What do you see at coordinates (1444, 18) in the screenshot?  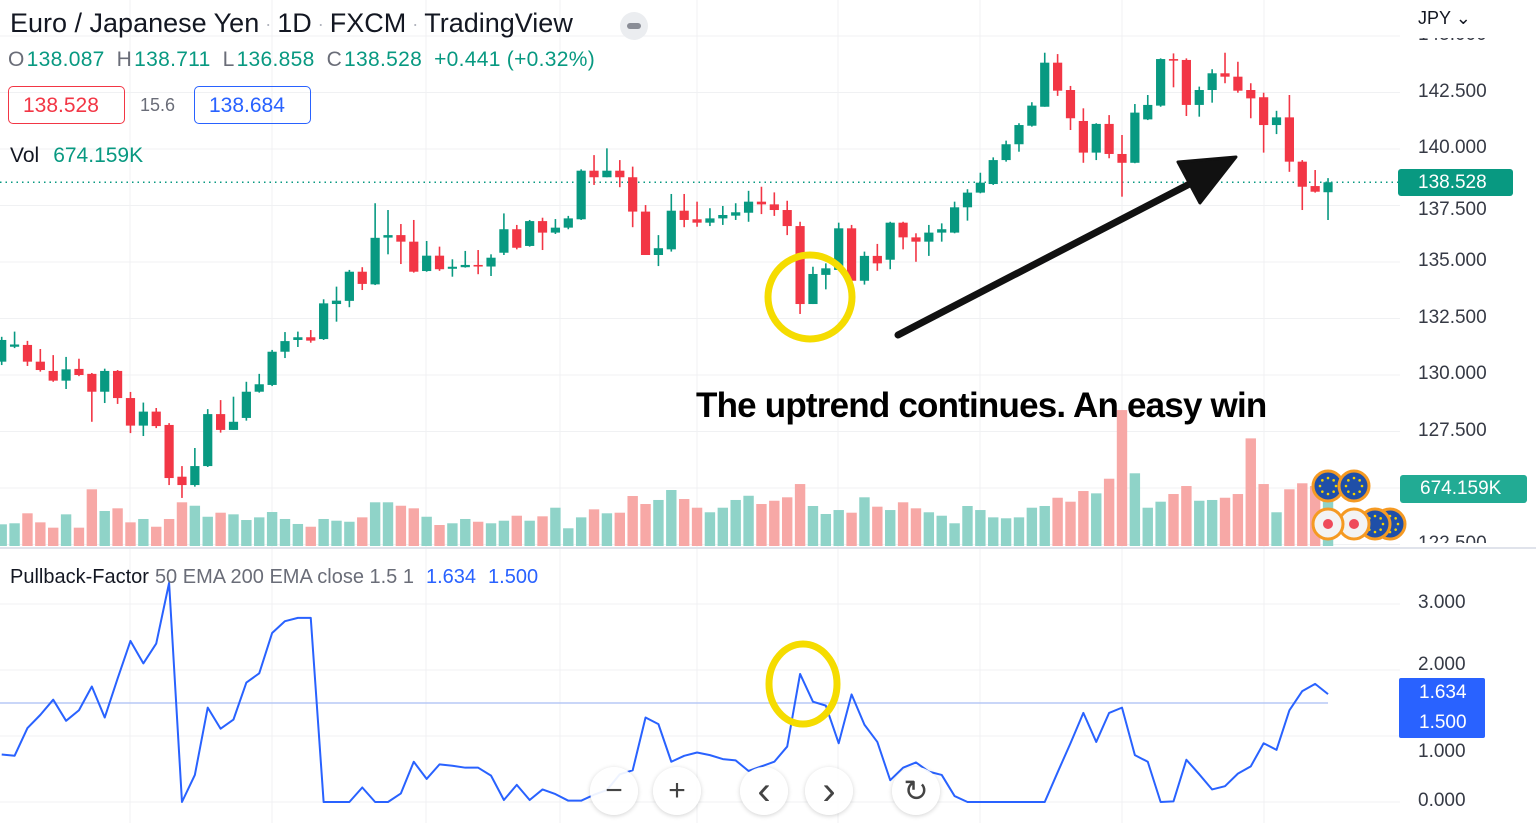 I see `currency-selector: JPY ⌄` at bounding box center [1444, 18].